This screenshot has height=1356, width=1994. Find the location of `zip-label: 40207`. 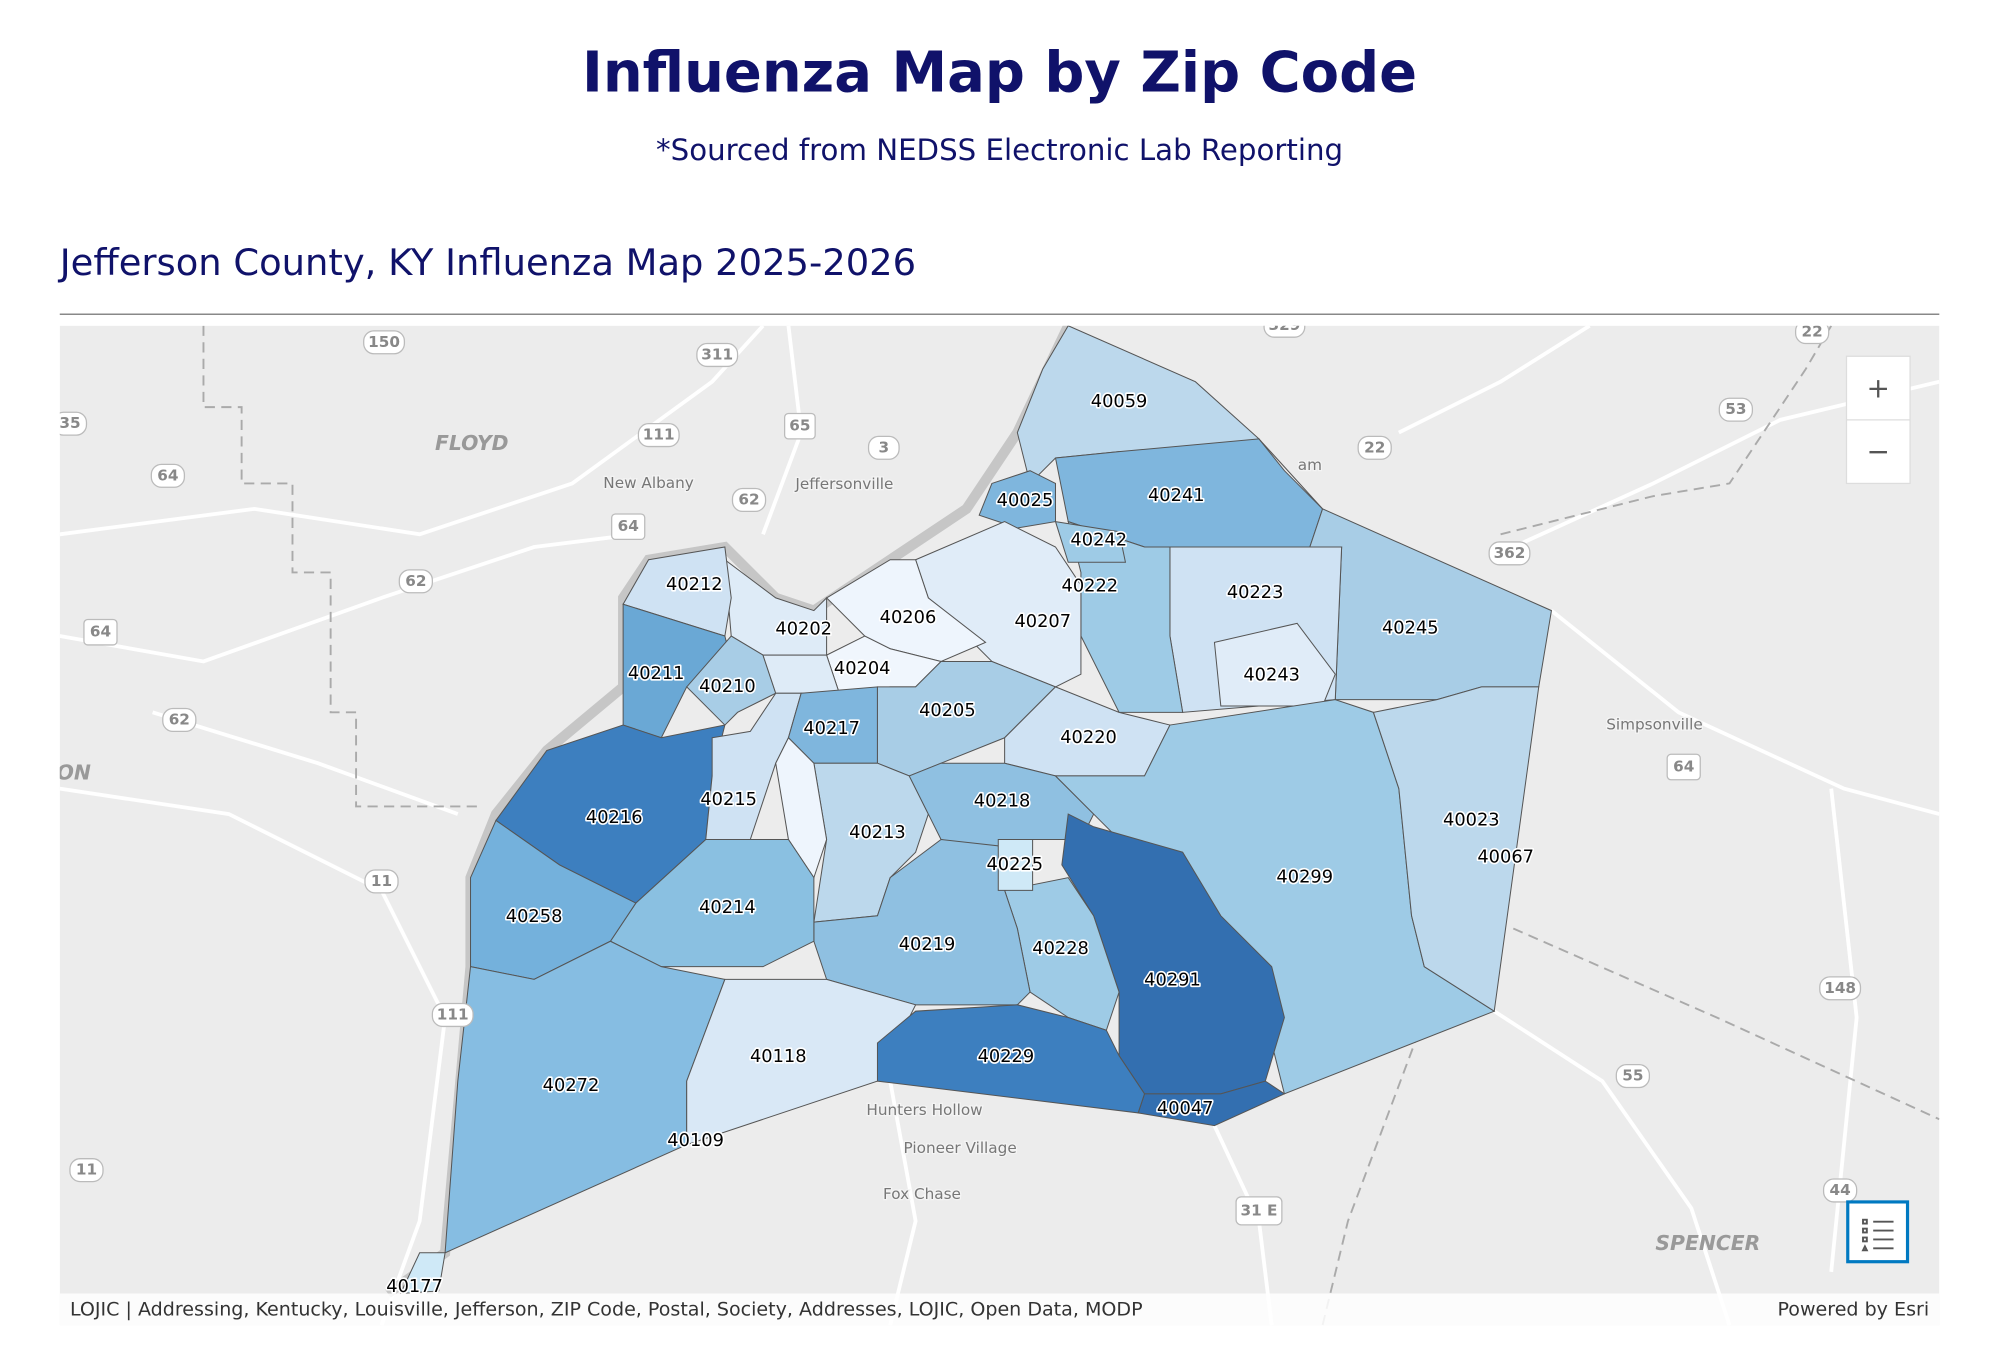

zip-label: 40207 is located at coordinates (1042, 621).